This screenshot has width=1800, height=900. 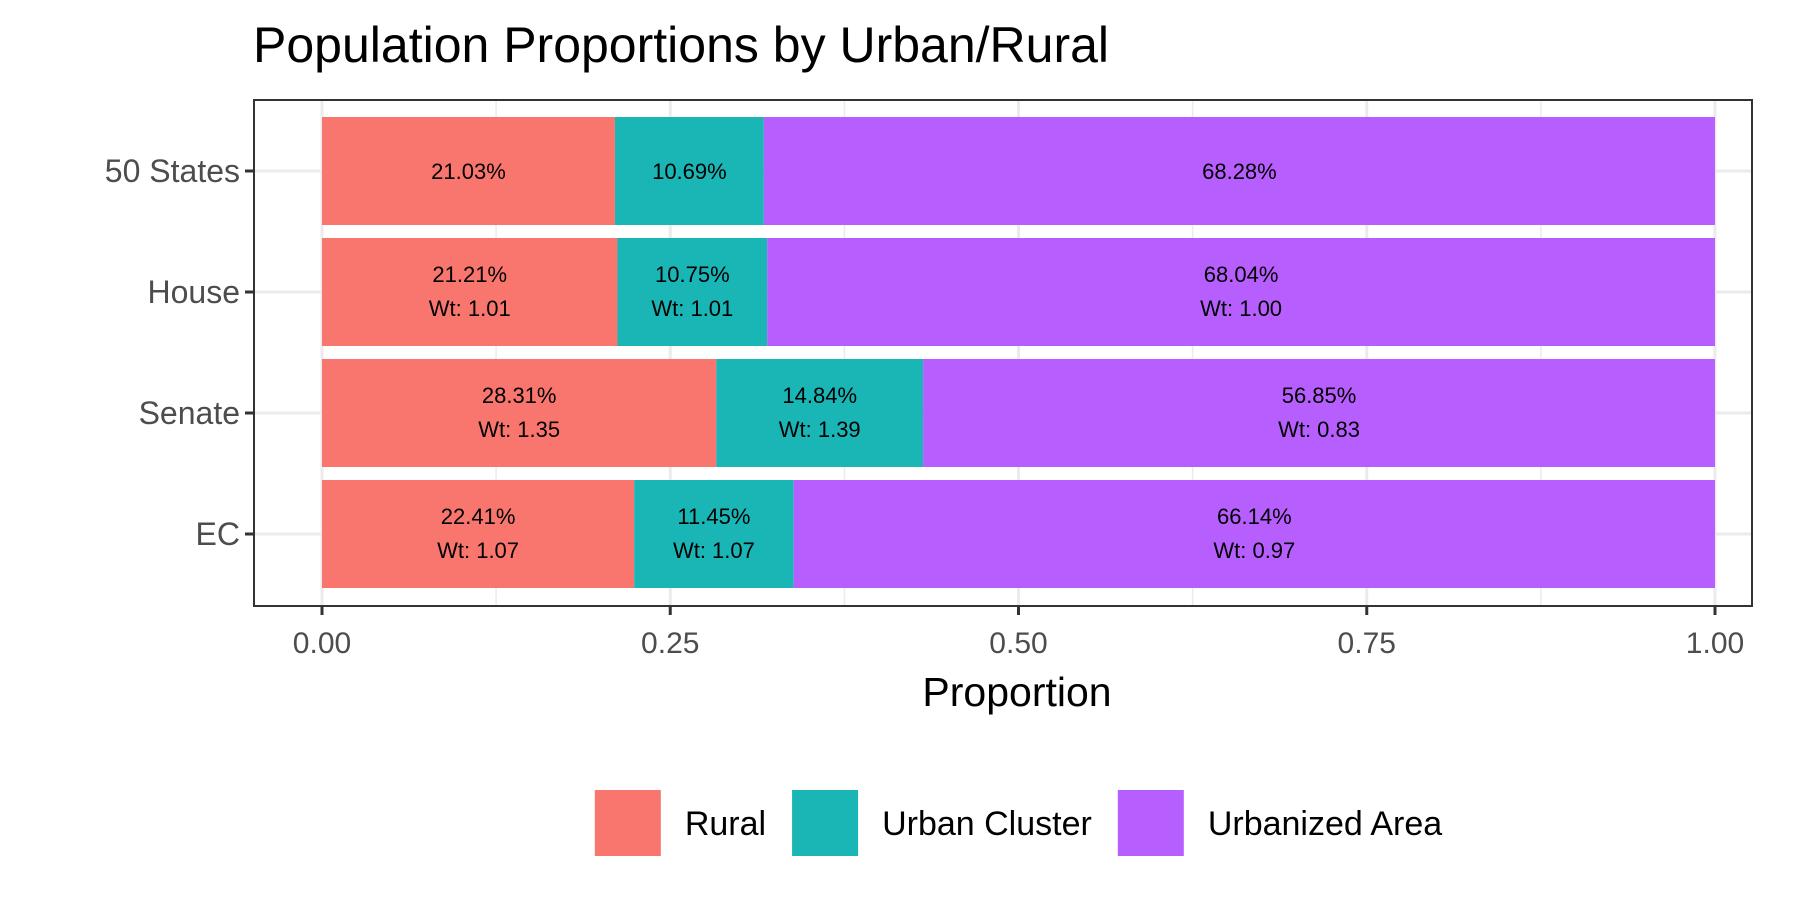 I want to click on x-axis: 0.00 0.25 0.50 0.75 1.00, so click(x=1018, y=633).